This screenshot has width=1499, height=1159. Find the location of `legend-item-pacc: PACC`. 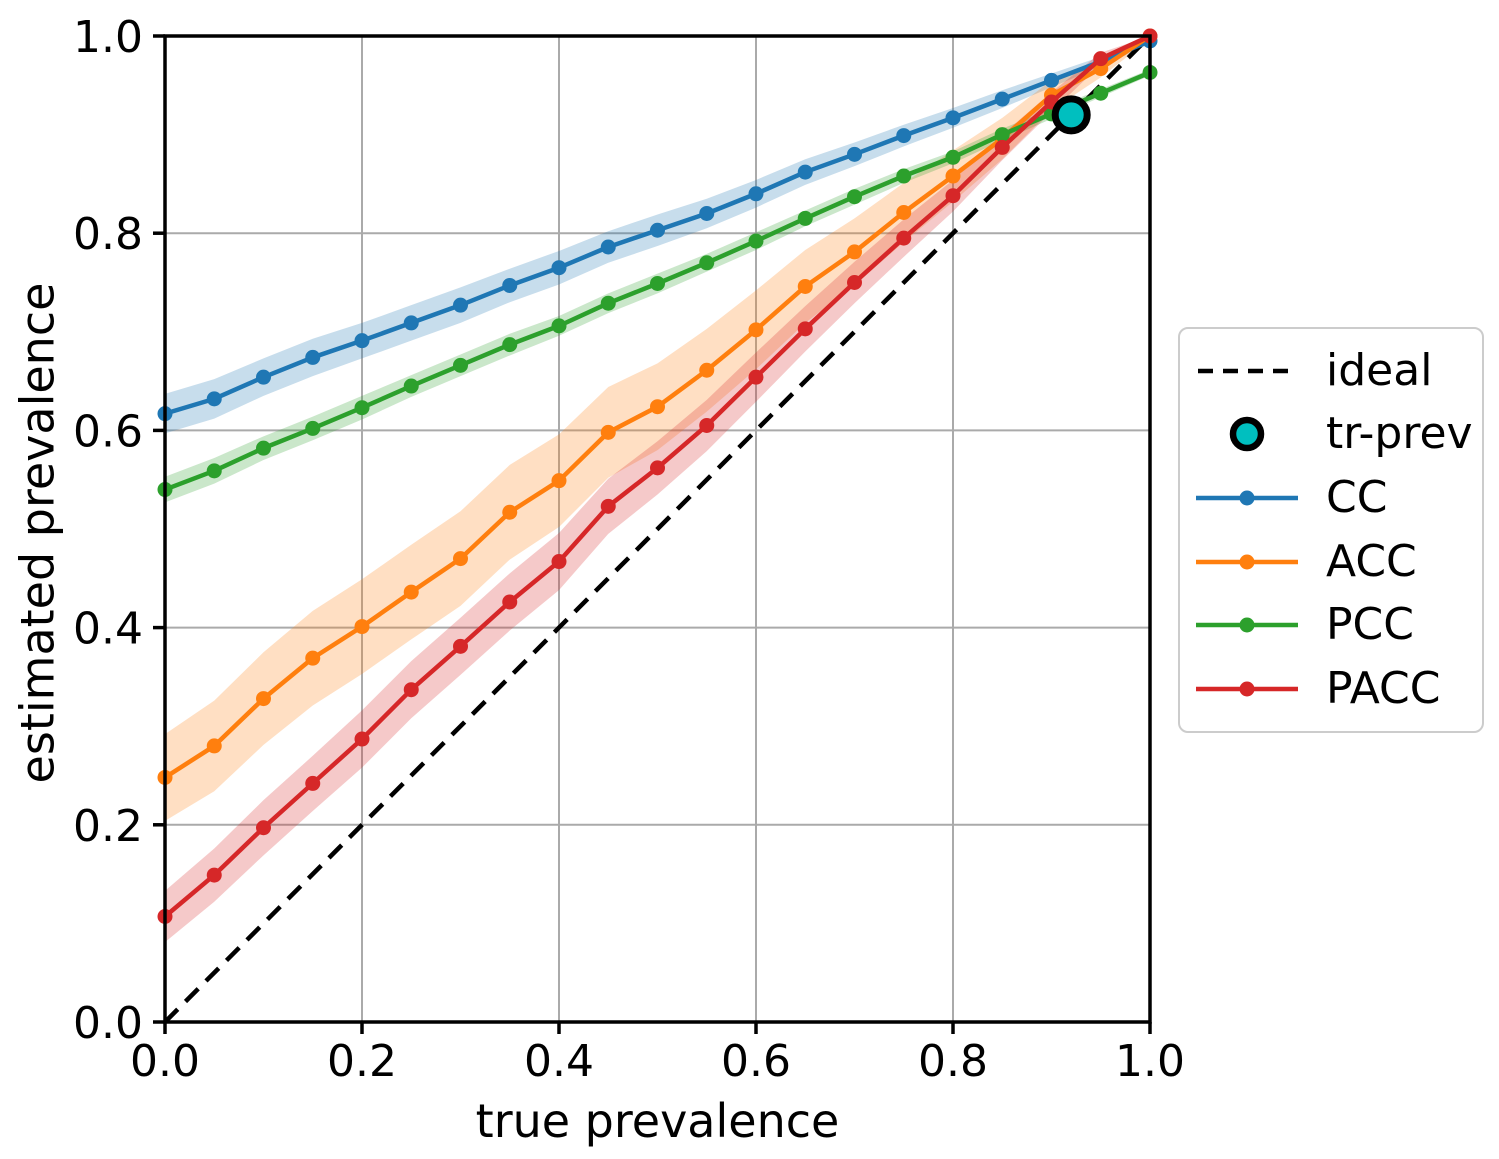

legend-item-pacc: PACC is located at coordinates (1337, 689).